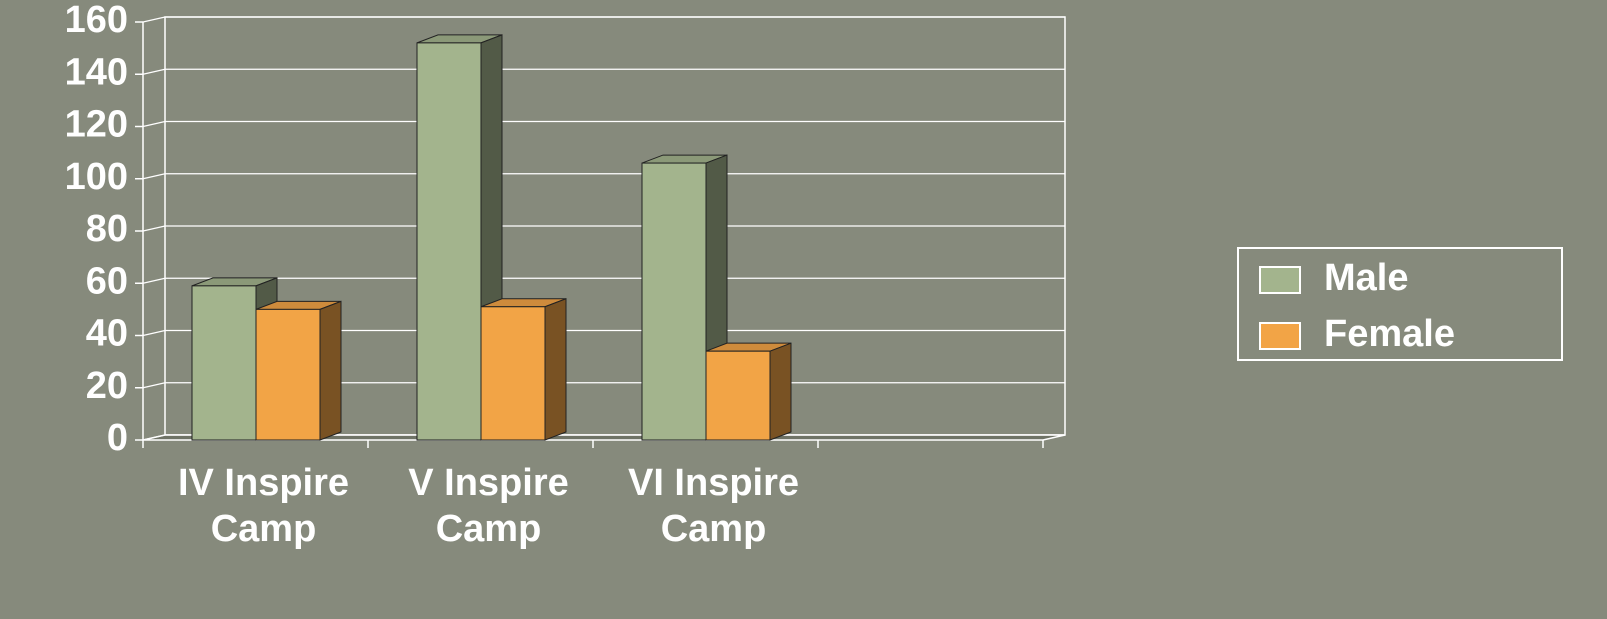 This screenshot has height=619, width=1607. Describe the element at coordinates (107, 281) in the screenshot. I see `y-tick-label: 60` at that location.